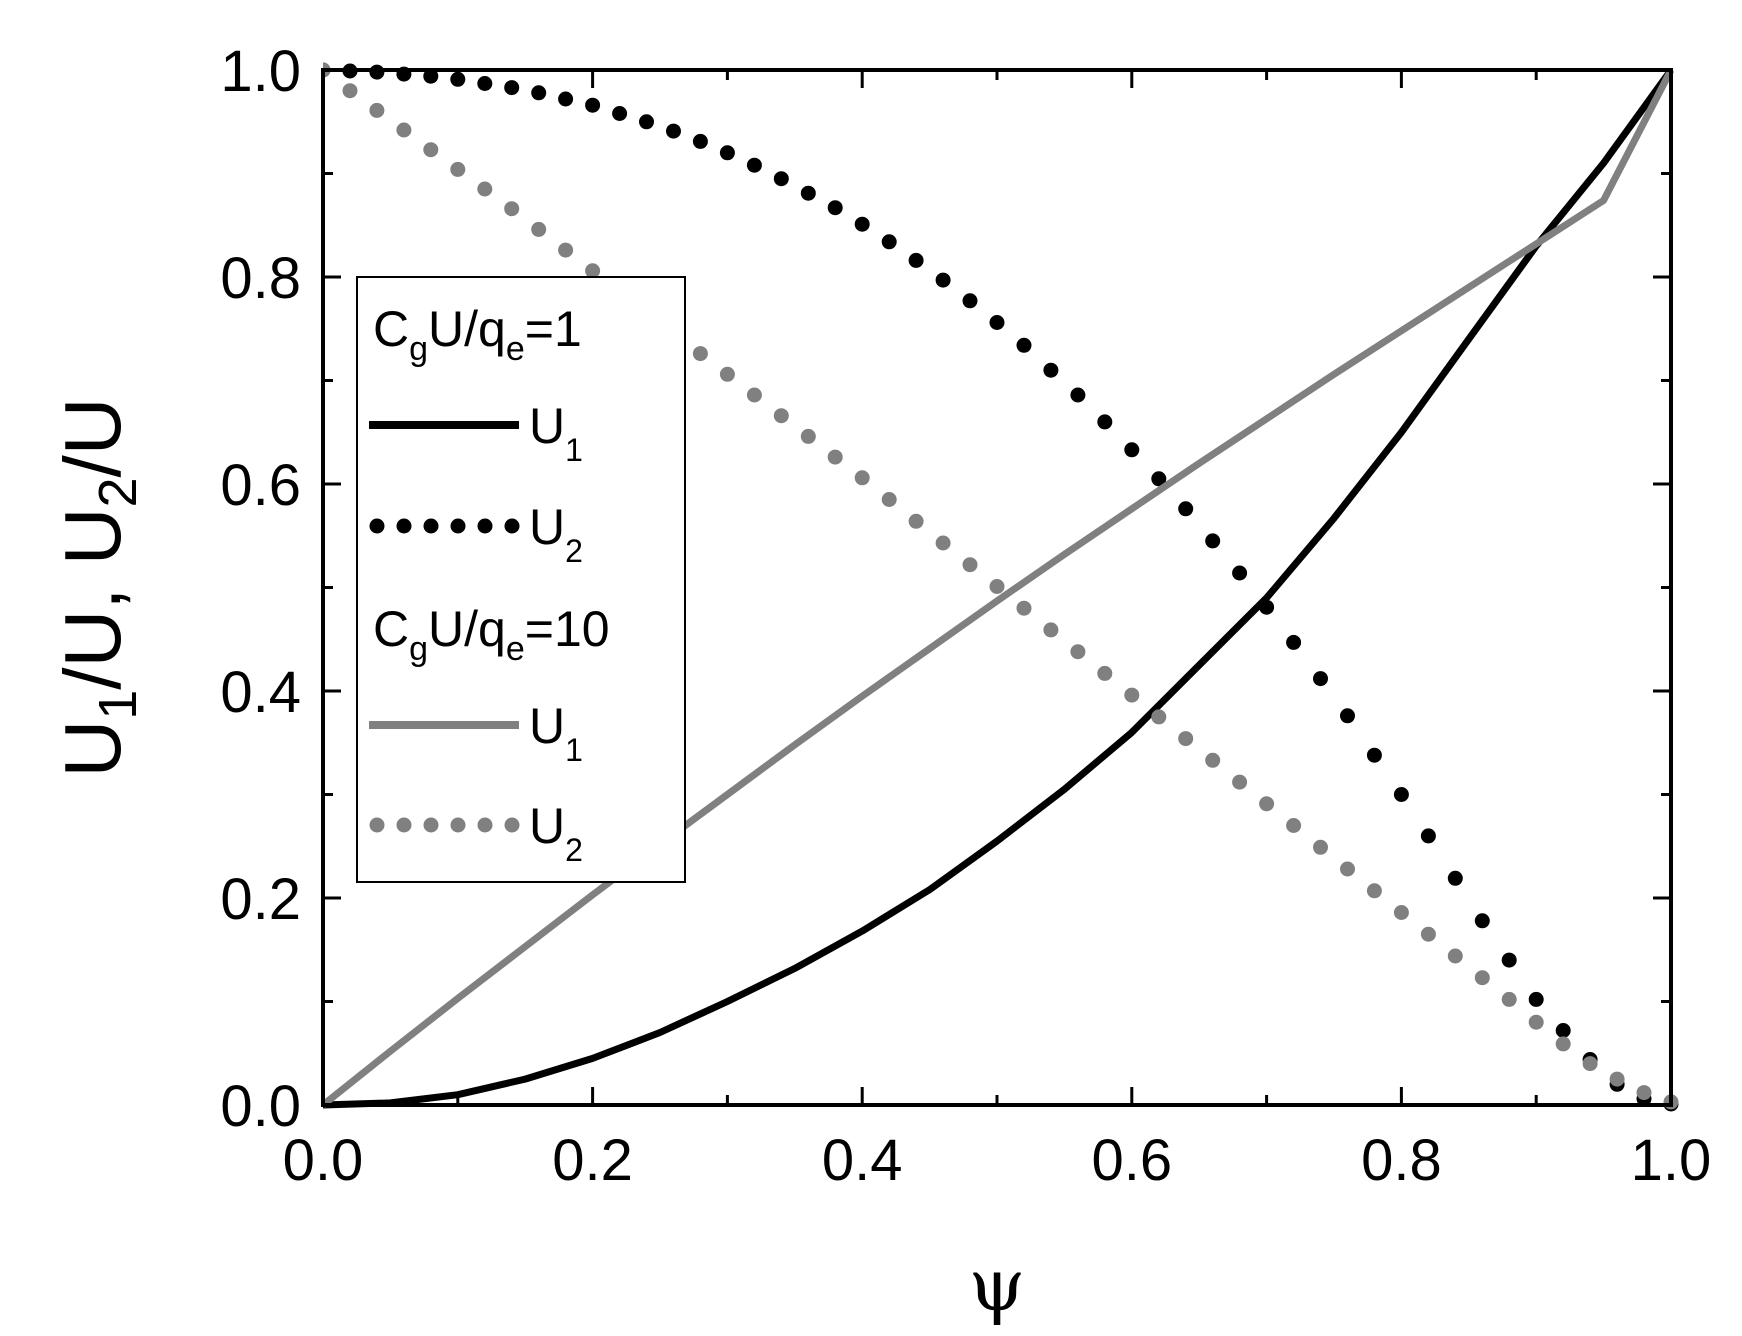  Describe the element at coordinates (118, 705) in the screenshot. I see `y-axis-title-part-1: 1` at that location.